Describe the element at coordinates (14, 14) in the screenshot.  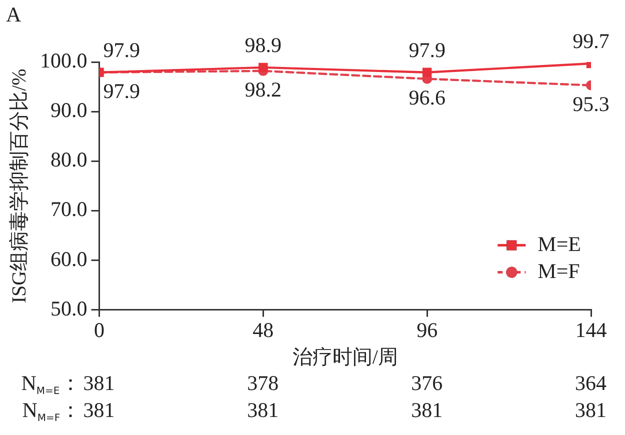
I see `chart-title: A` at that location.